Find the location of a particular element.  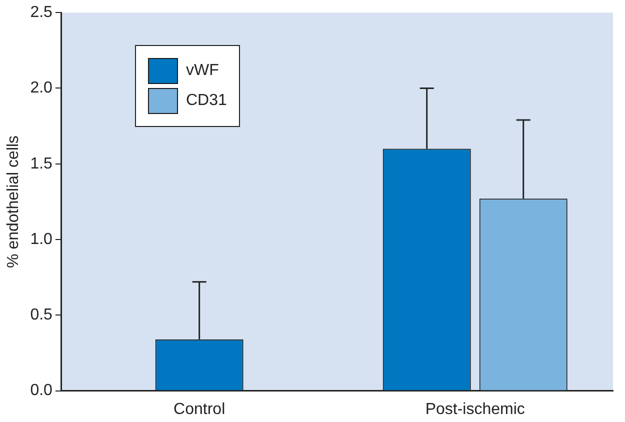

y-tick-label: 2.5 is located at coordinates (41, 13).